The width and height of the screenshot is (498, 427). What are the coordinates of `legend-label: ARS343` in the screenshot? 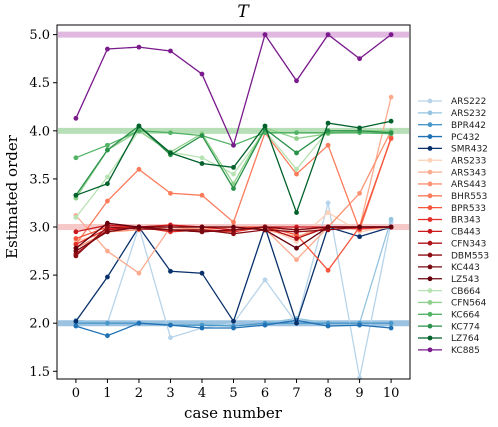 It's located at (468, 173).